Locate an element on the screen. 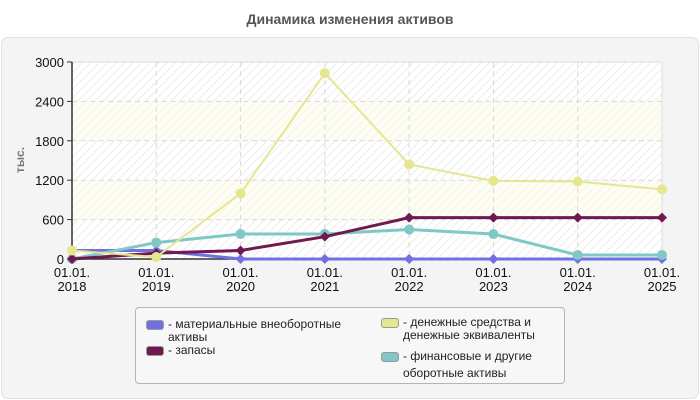 Image resolution: width=700 pixels, height=400 pixels. svg-text: 2021 is located at coordinates (324, 286).